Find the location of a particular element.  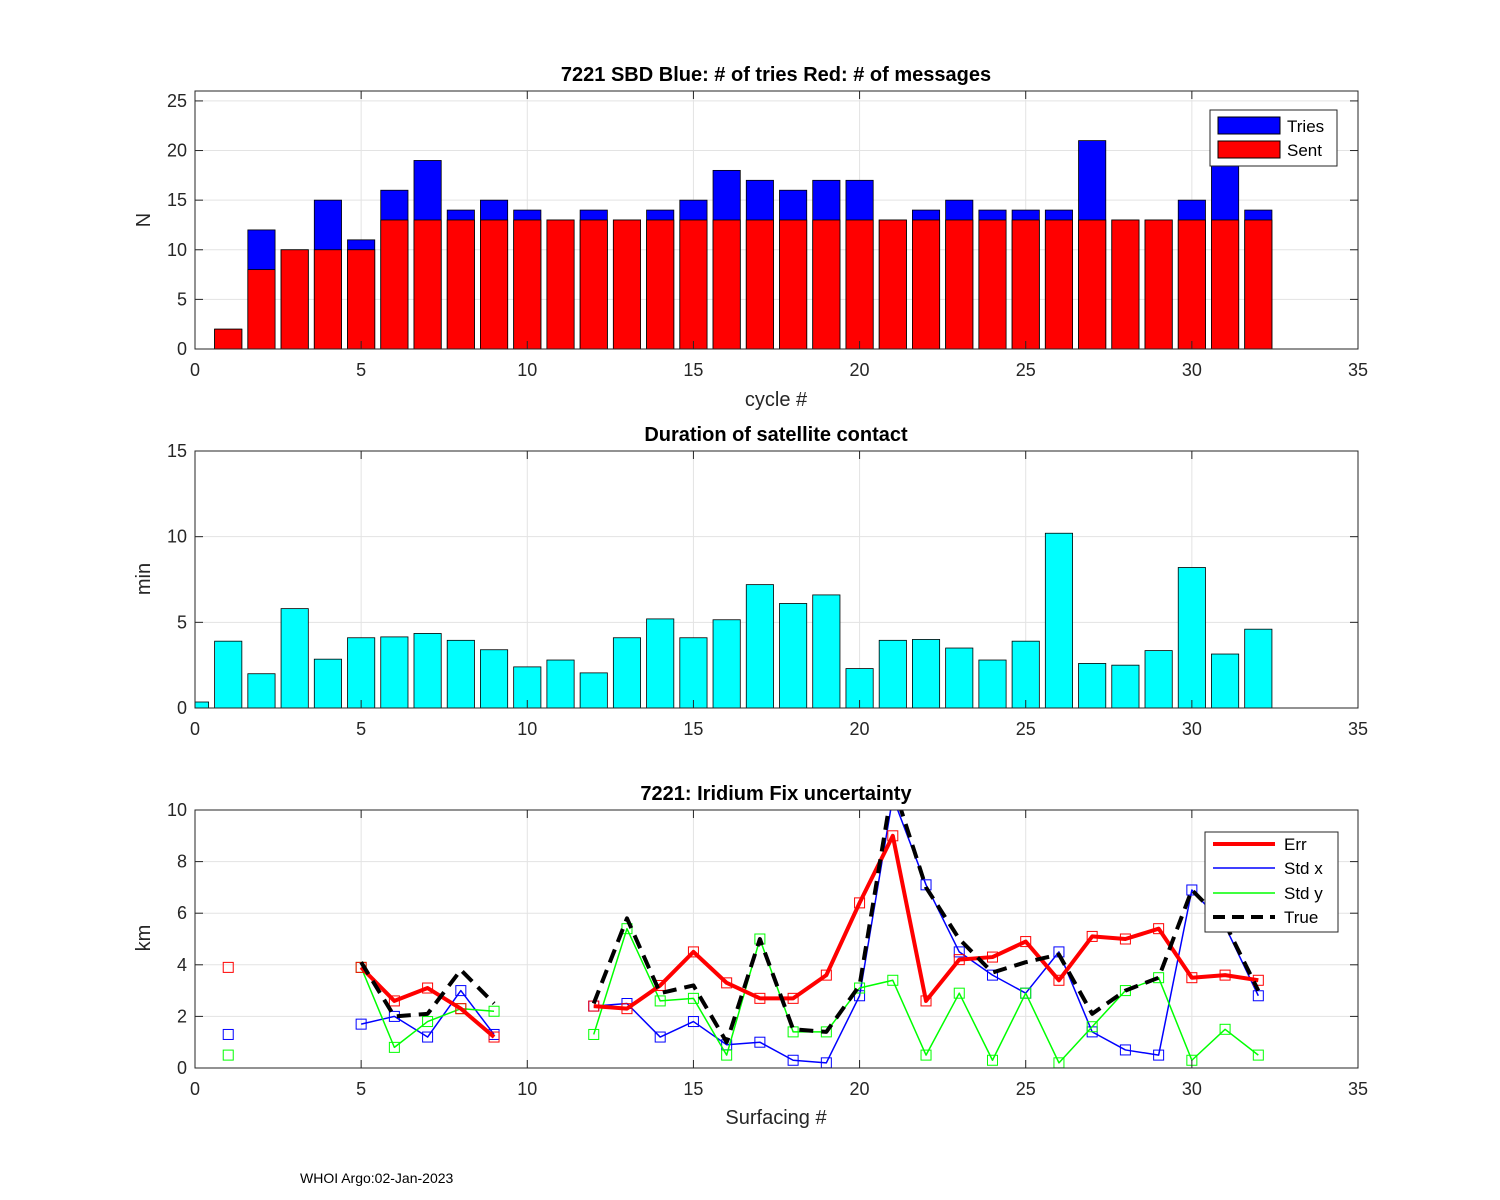

legend-sent-label: Sent is located at coordinates (1304, 150).